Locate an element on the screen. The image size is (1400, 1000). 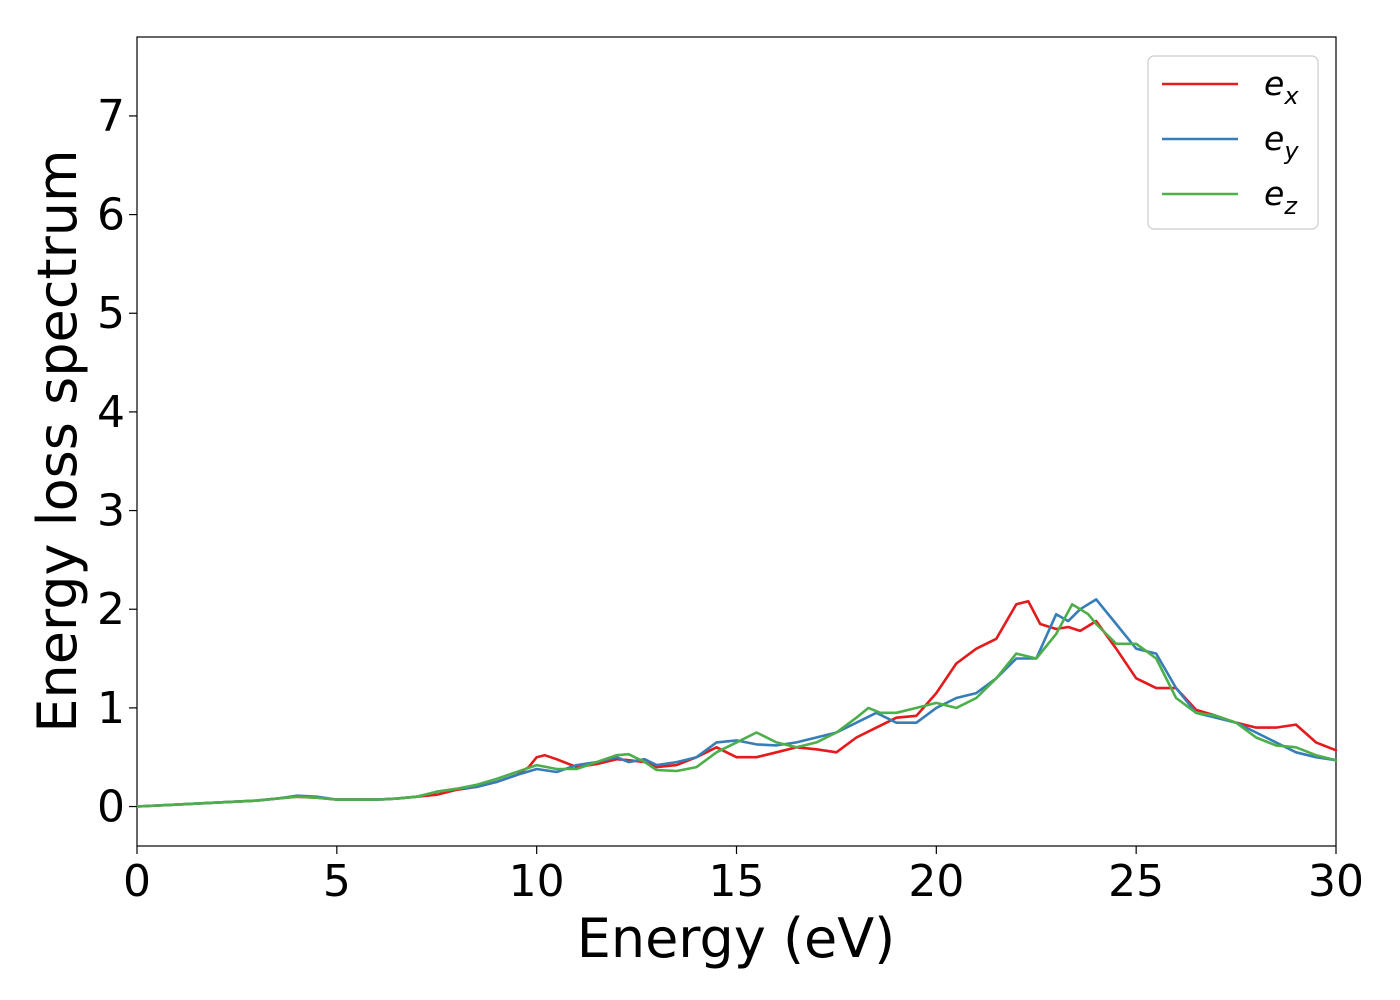
legend-label-e-y: ey is located at coordinates (1281, 142).